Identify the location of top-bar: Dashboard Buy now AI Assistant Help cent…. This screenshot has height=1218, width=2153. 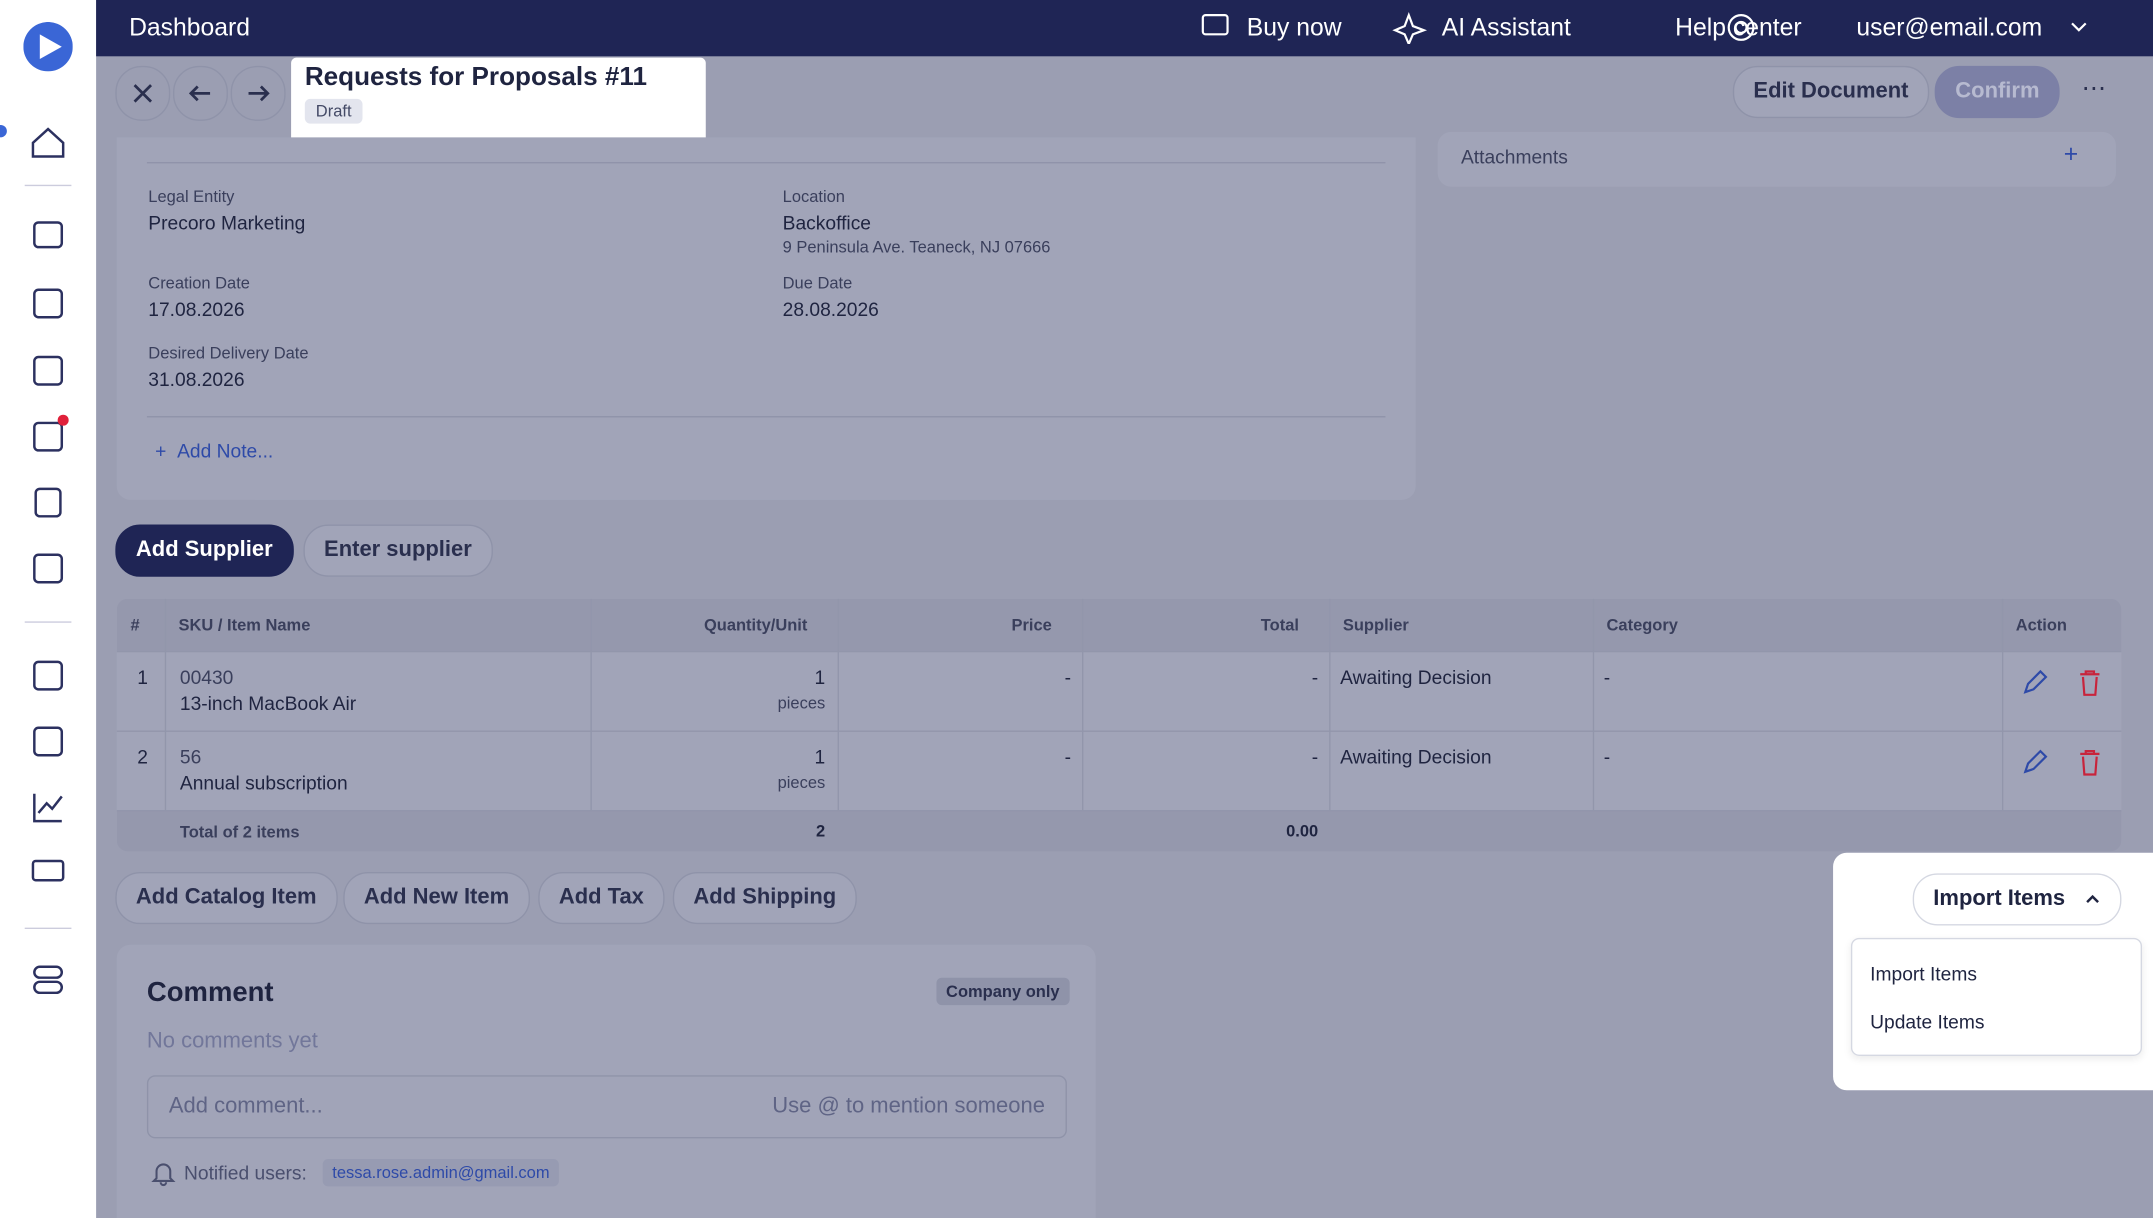
(1124, 28).